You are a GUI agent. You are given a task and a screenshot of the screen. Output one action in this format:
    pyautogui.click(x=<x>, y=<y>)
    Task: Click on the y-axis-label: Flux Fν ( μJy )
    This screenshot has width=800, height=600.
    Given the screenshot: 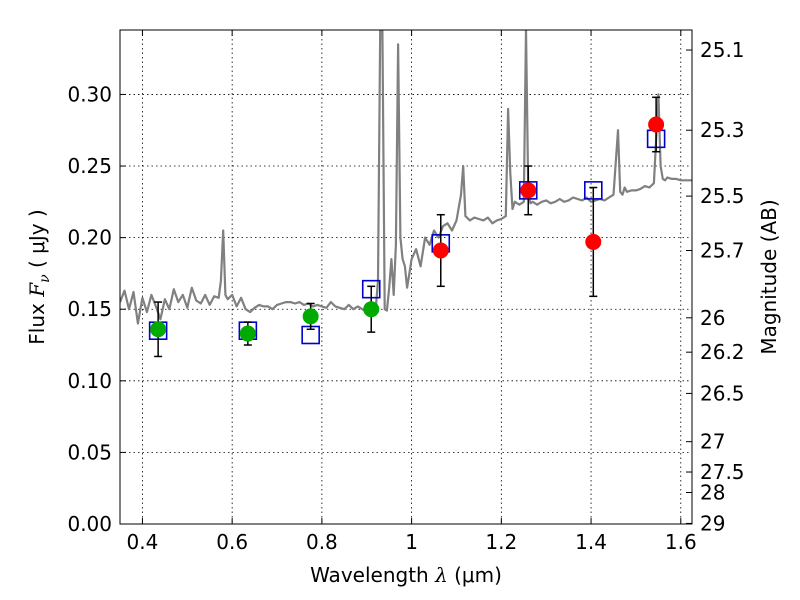 What is the action you would take?
    pyautogui.click(x=39, y=276)
    